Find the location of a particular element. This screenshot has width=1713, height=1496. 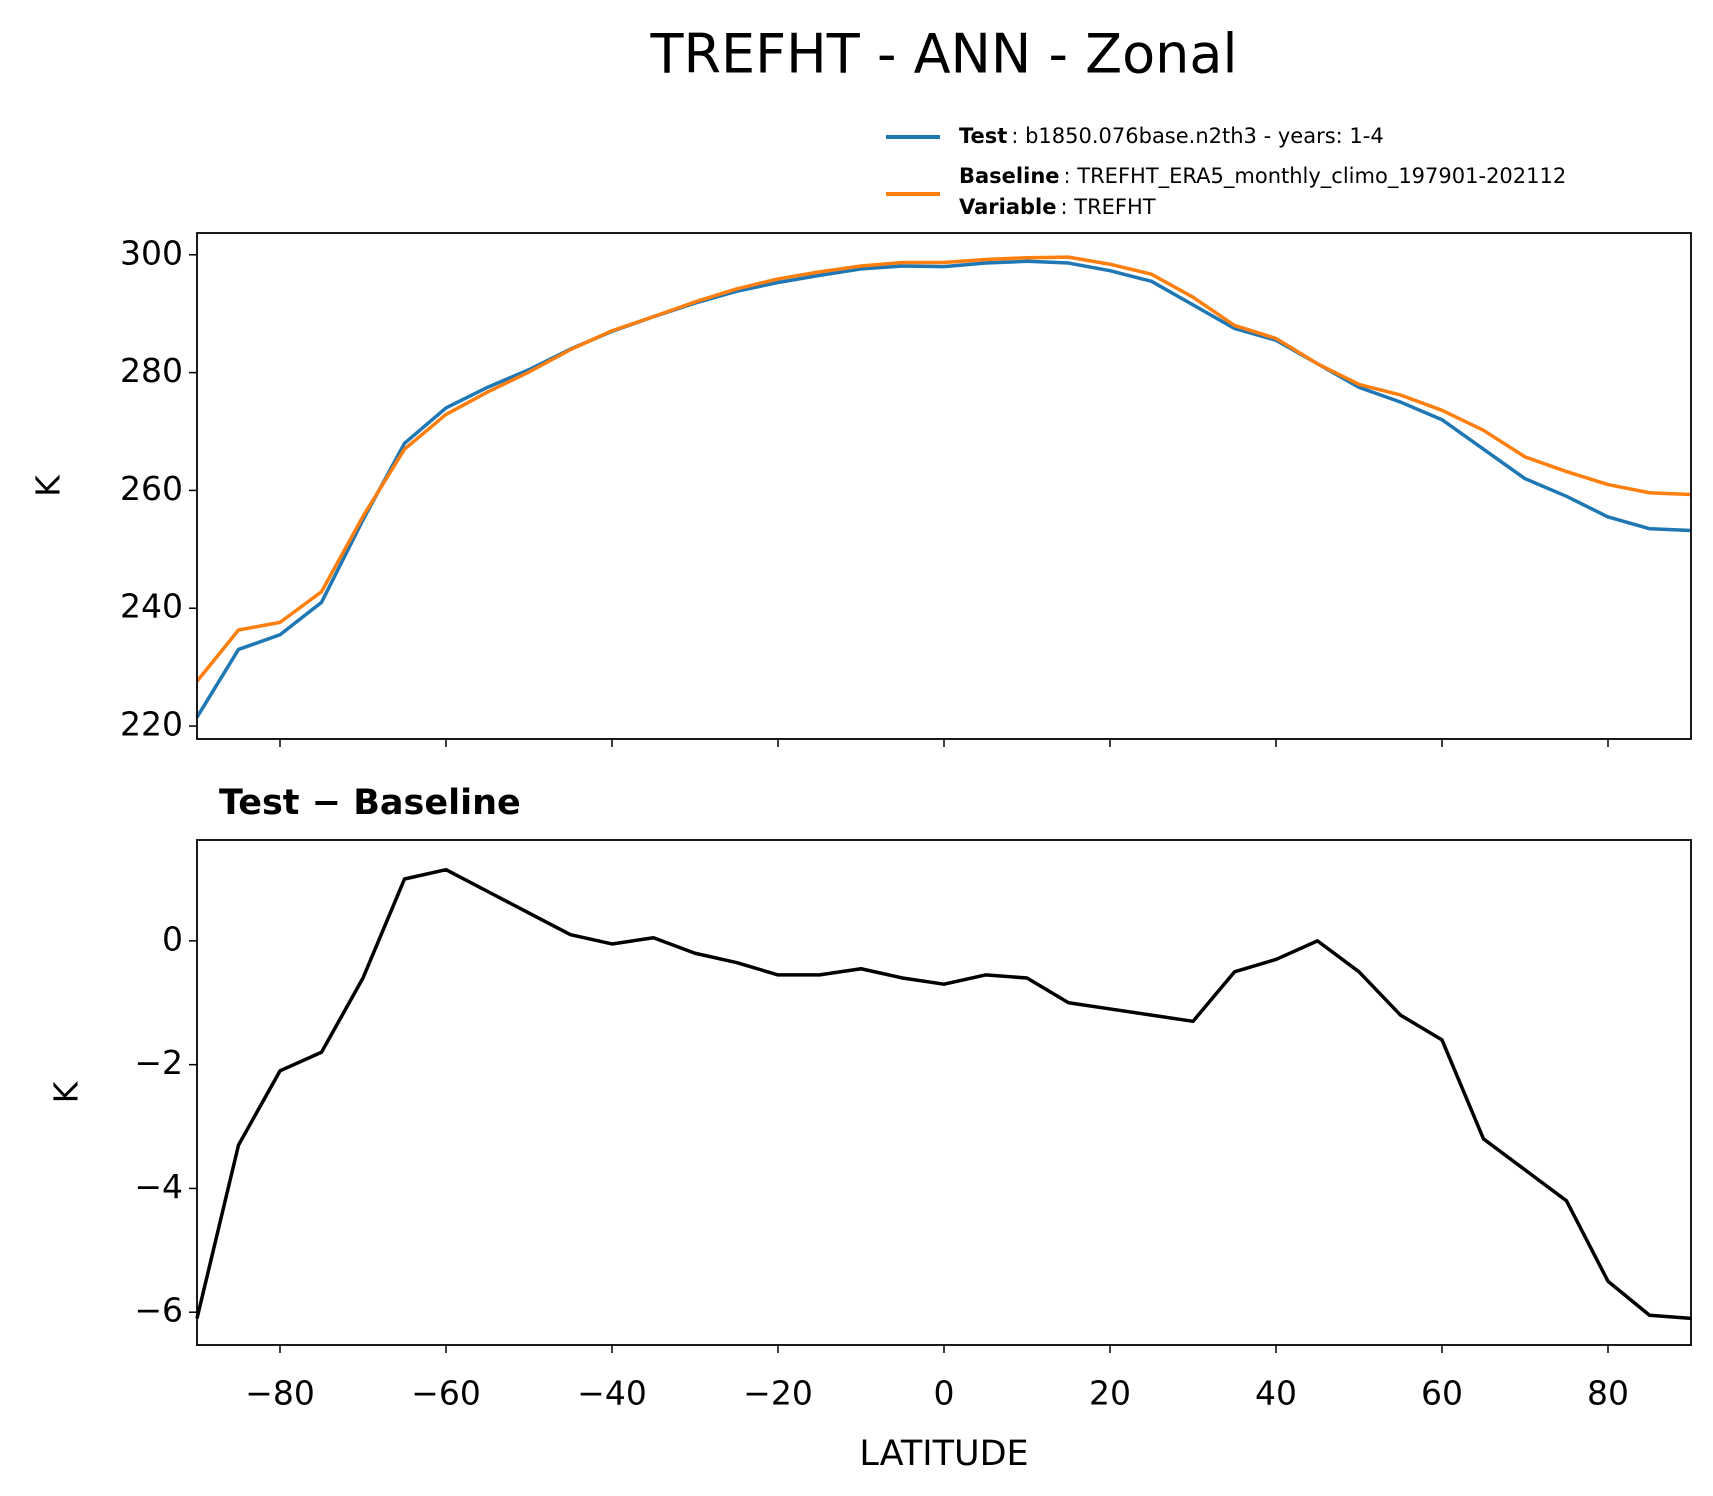

y-tick-label: 260 is located at coordinates (151, 488).